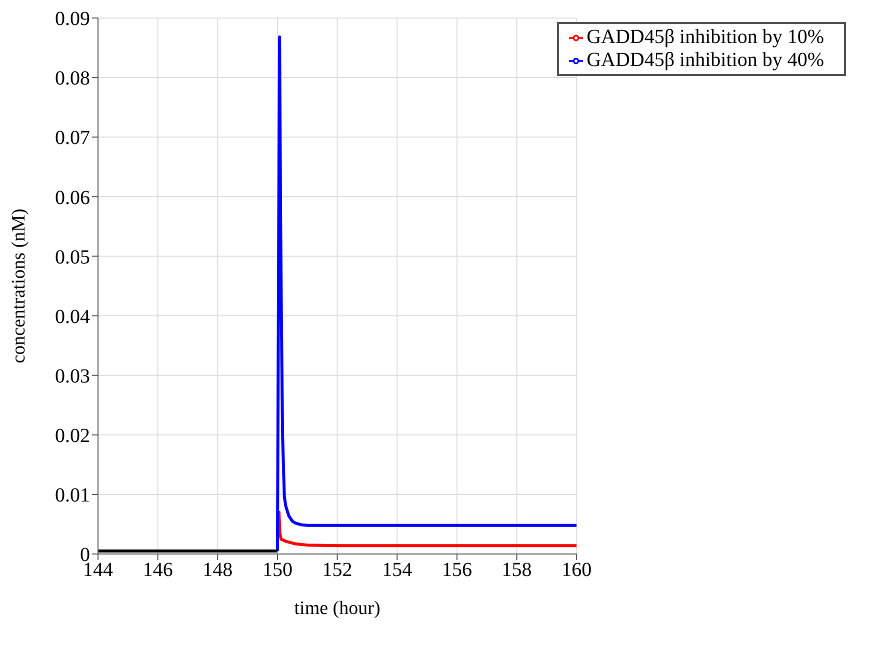  I want to click on x-axis-title: time (hour), so click(337, 608).